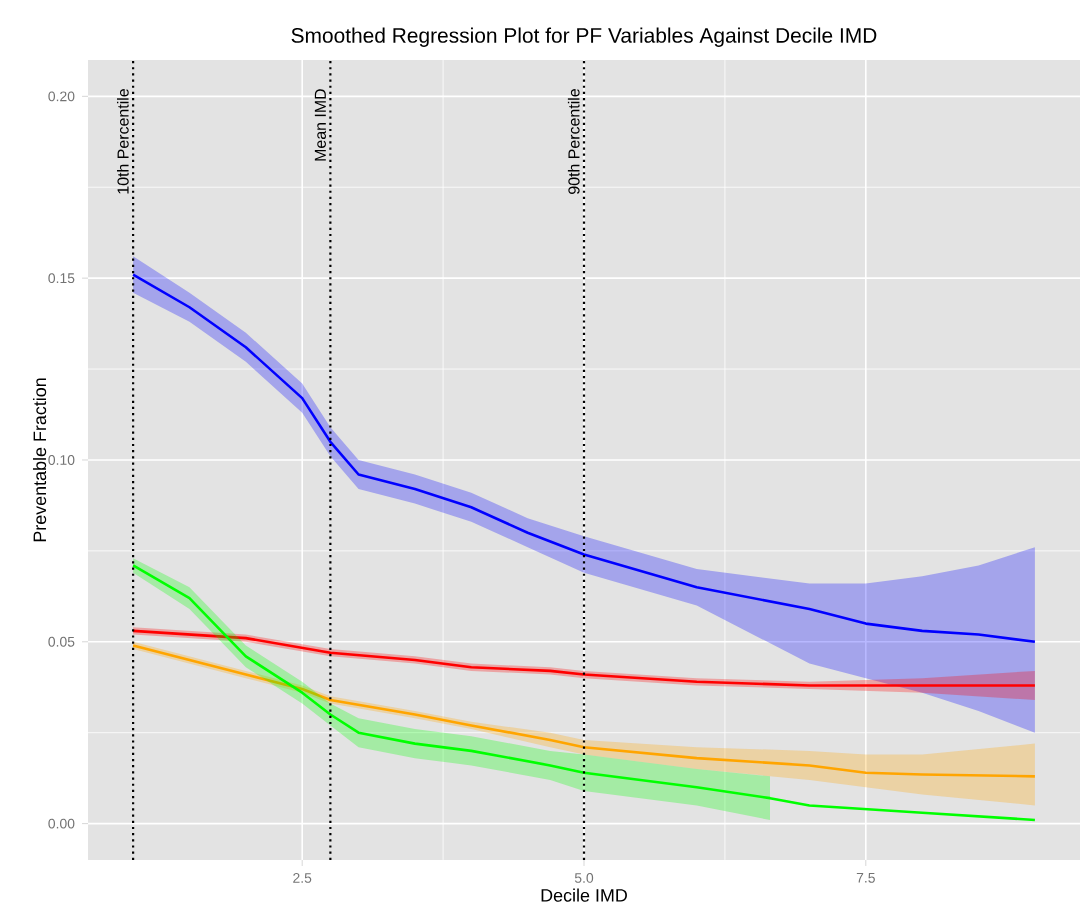 This screenshot has width=1090, height=914. Describe the element at coordinates (584, 895) in the screenshot. I see `x-axis-title: Decile IMD` at that location.